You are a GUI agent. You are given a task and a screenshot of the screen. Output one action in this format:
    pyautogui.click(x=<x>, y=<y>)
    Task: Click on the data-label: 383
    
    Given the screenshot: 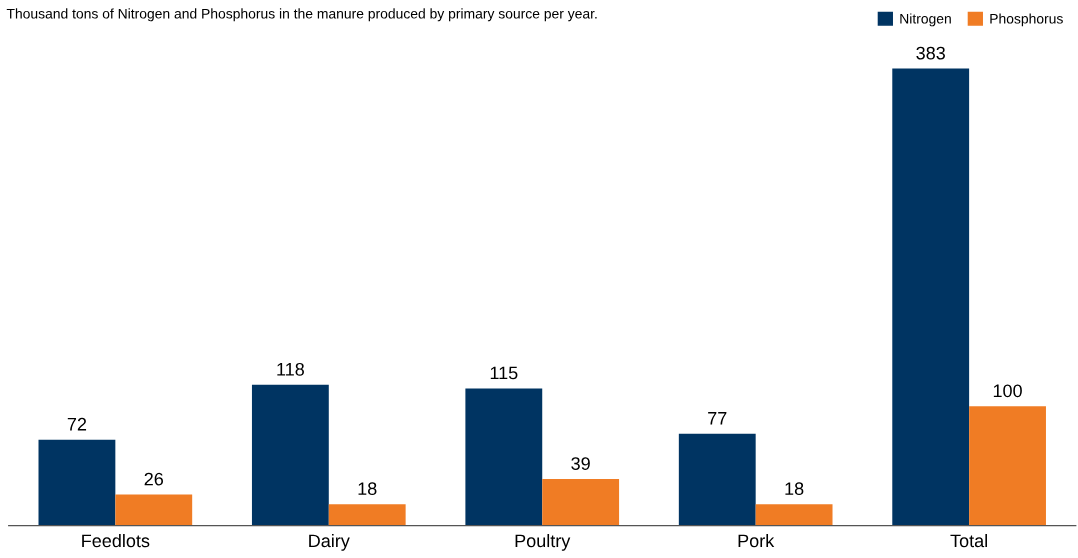 What is the action you would take?
    pyautogui.click(x=930, y=53)
    